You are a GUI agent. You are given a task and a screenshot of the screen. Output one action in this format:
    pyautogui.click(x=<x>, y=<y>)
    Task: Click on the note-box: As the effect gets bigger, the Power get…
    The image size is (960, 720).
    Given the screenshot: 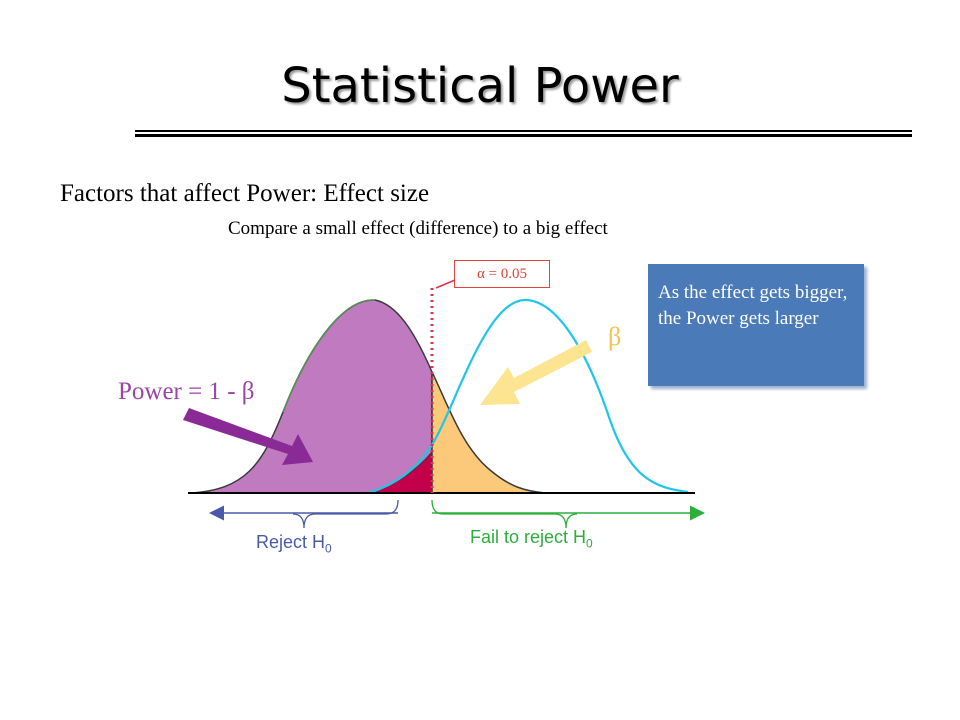 What is the action you would take?
    pyautogui.click(x=756, y=325)
    